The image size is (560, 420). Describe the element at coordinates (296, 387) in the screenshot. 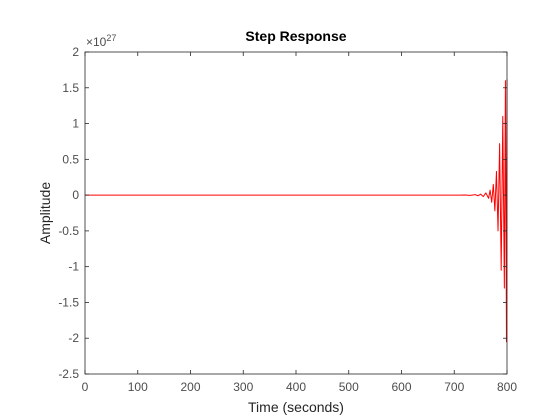

I see `x-tick-label: 400` at that location.